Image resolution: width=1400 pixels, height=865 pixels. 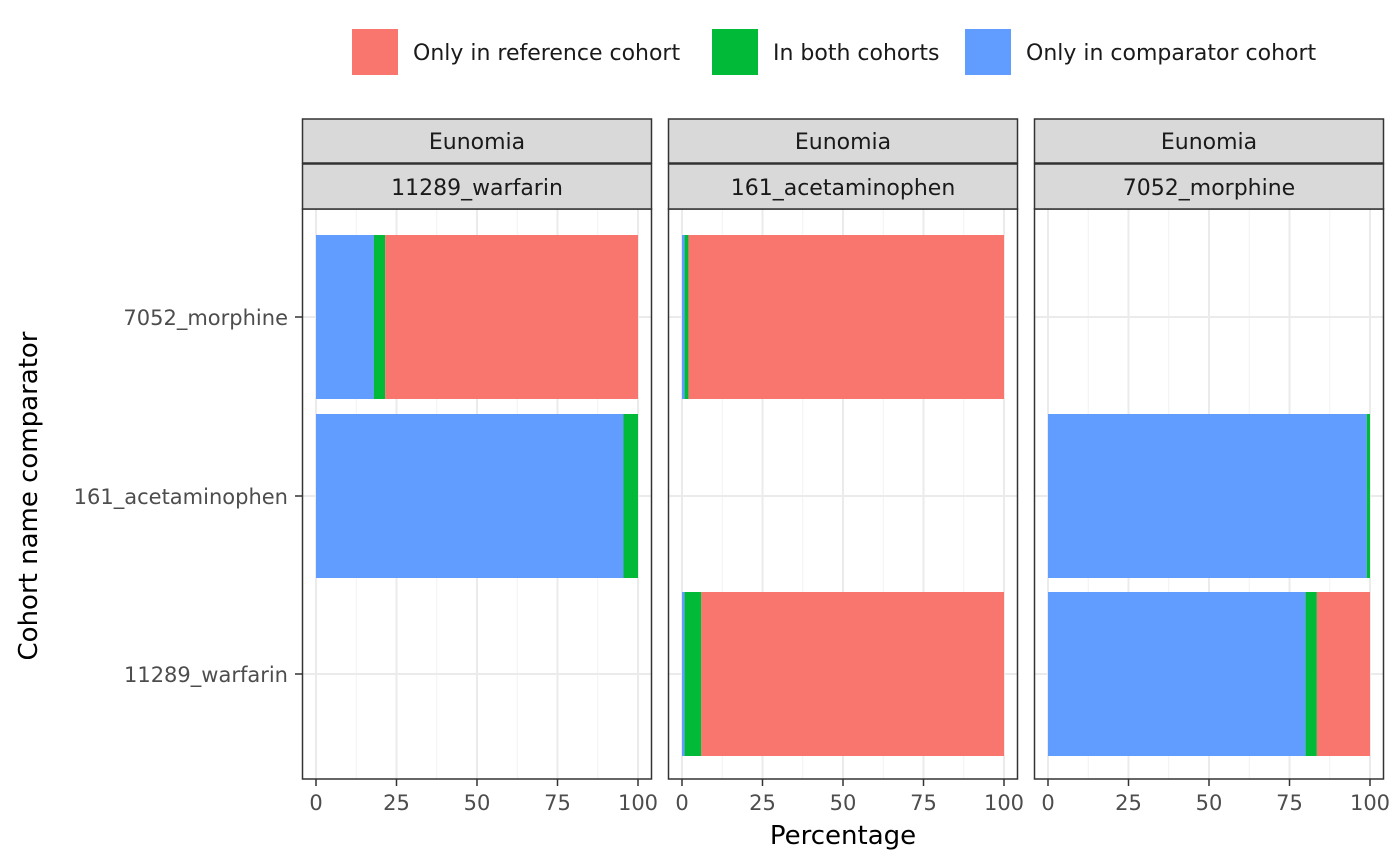 I want to click on panel-2-x-tick-label-3: 75, so click(x=1289, y=803).